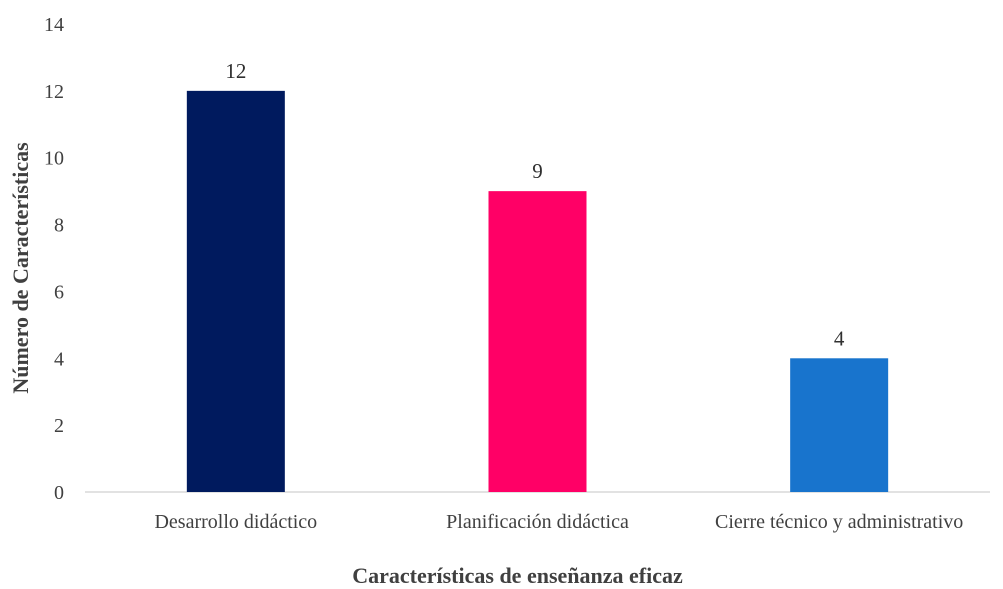 Image resolution: width=1003 pixels, height=589 pixels. Describe the element at coordinates (537, 522) in the screenshot. I see `x-tick-label: Planificación didáctica` at that location.